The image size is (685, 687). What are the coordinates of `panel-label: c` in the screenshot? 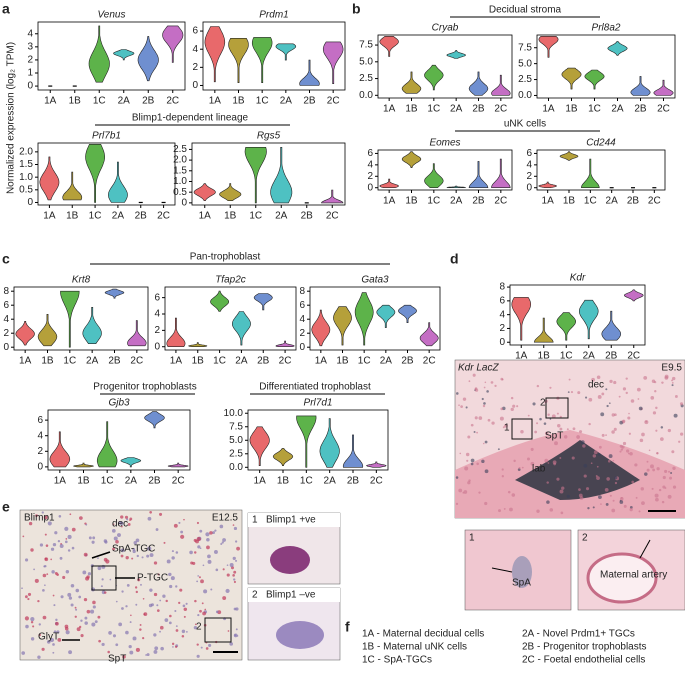 It's located at (6, 259).